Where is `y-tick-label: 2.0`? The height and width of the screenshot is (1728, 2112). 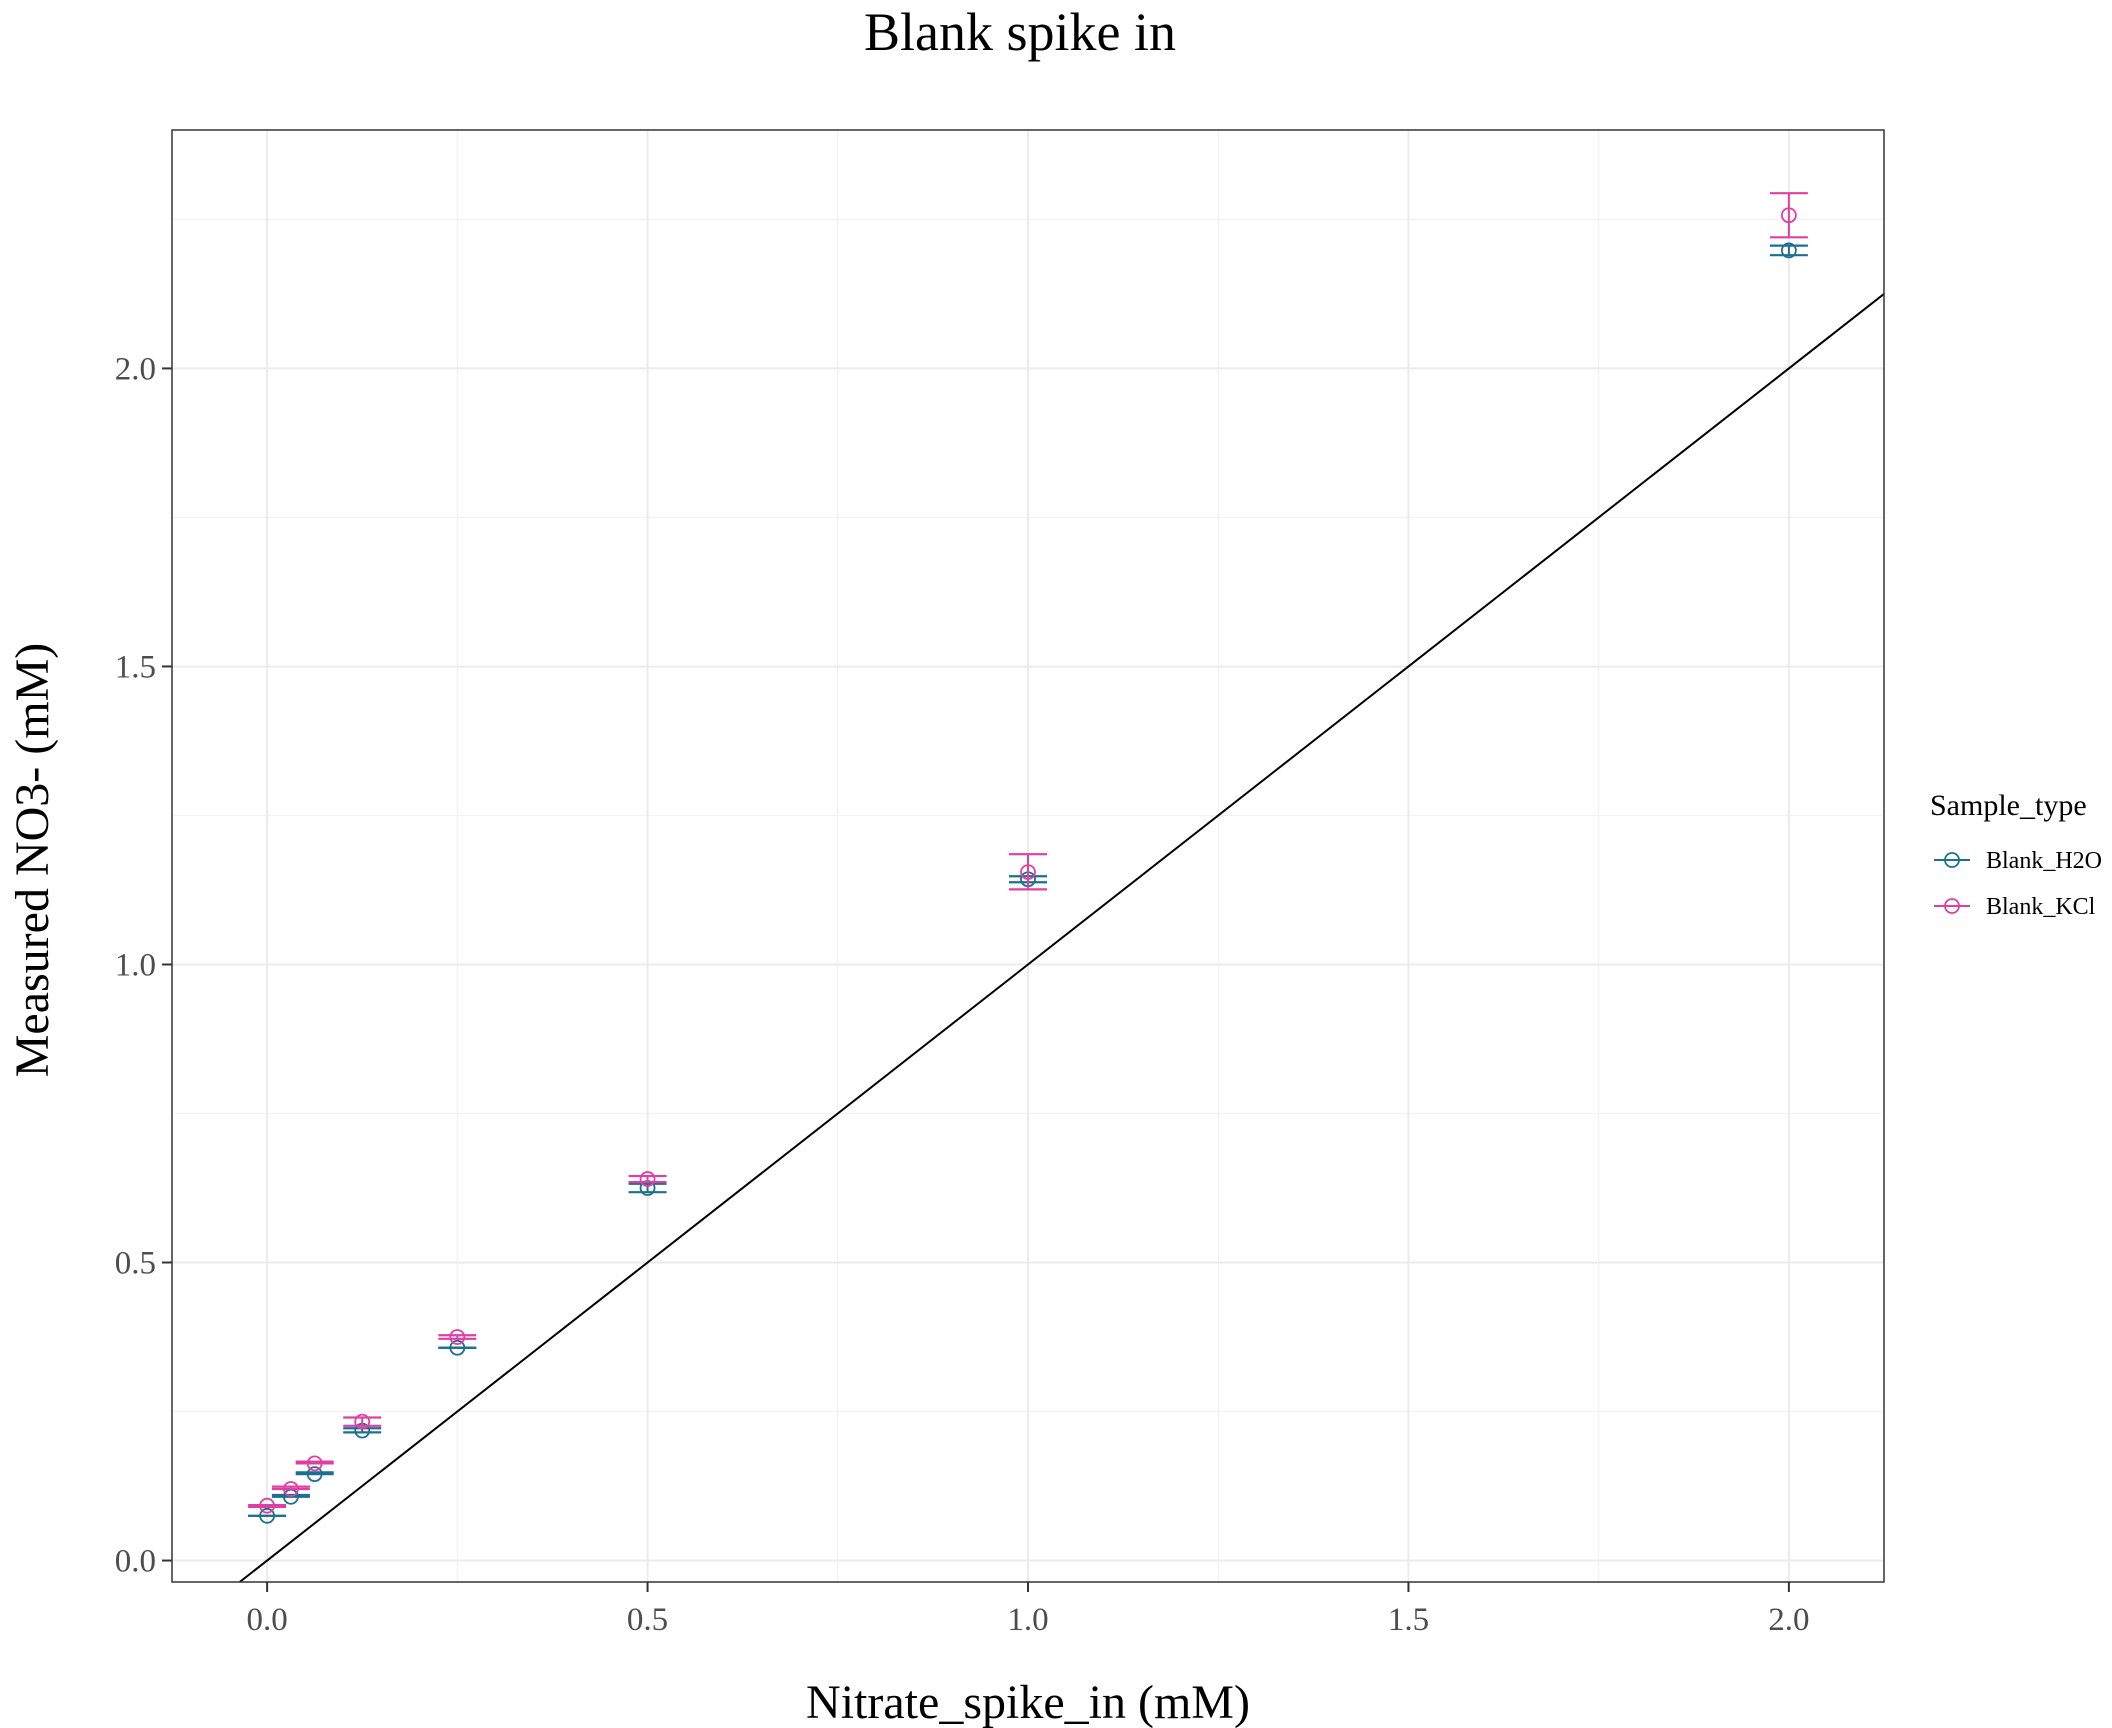
y-tick-label: 2.0 is located at coordinates (135, 369).